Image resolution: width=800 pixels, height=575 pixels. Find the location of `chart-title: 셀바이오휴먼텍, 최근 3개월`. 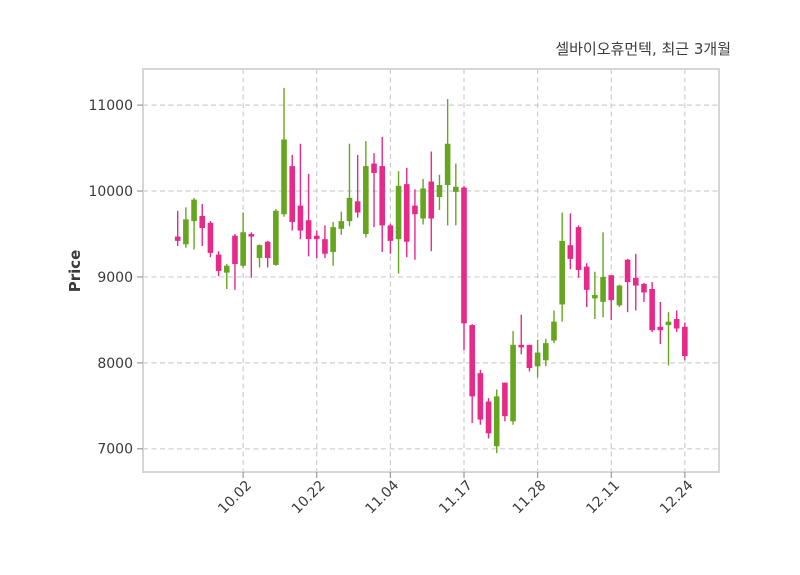

chart-title: 셀바이오휴먼텍, 최근 3개월 is located at coordinates (643, 49).